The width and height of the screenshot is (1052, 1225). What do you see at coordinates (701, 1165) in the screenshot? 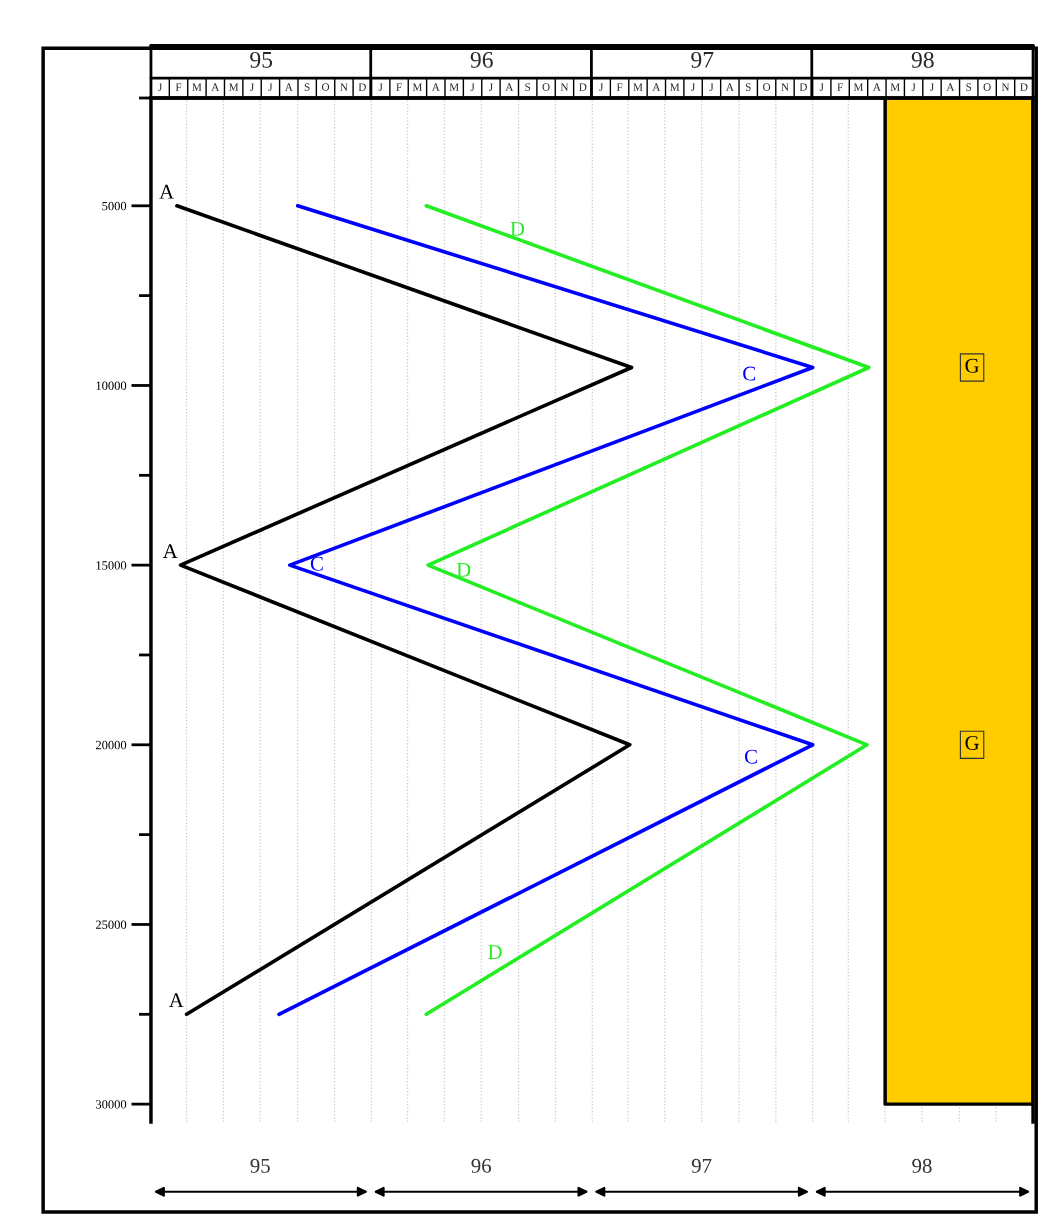
I see `x-tick-label: 97` at bounding box center [701, 1165].